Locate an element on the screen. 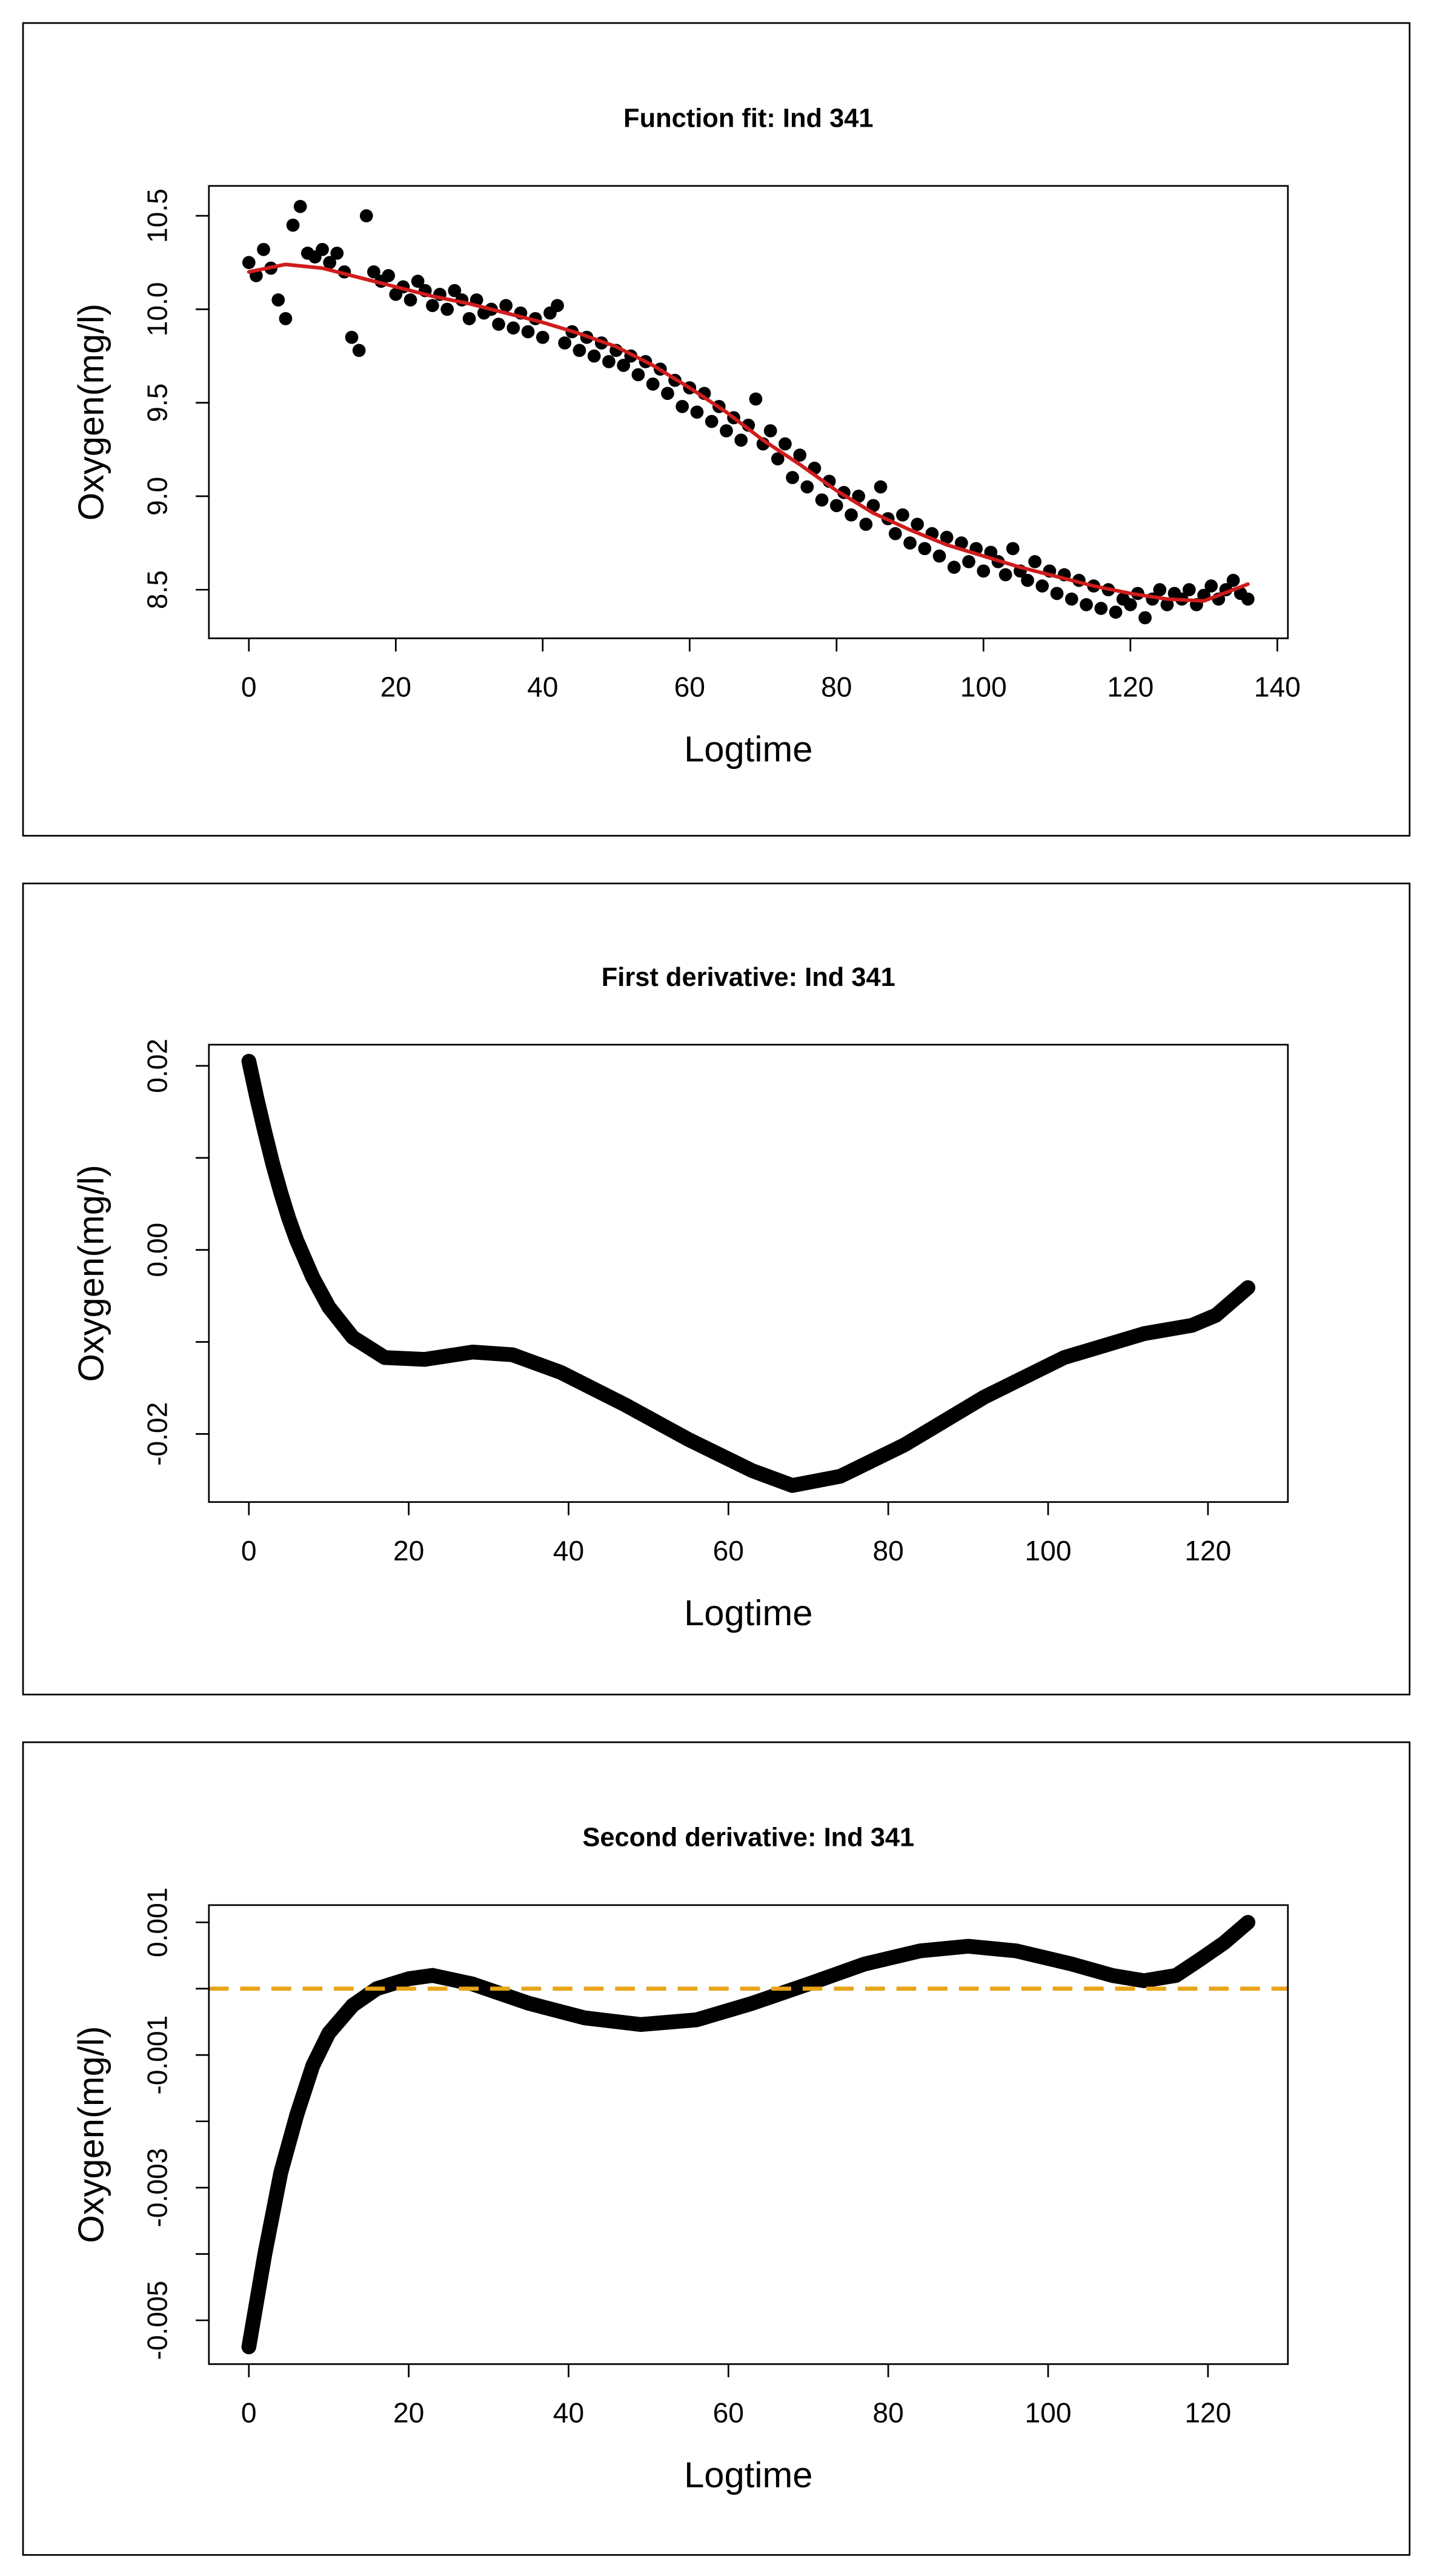 The image size is (1431, 2576). y-tick-label: -0.003 is located at coordinates (157, 2188).